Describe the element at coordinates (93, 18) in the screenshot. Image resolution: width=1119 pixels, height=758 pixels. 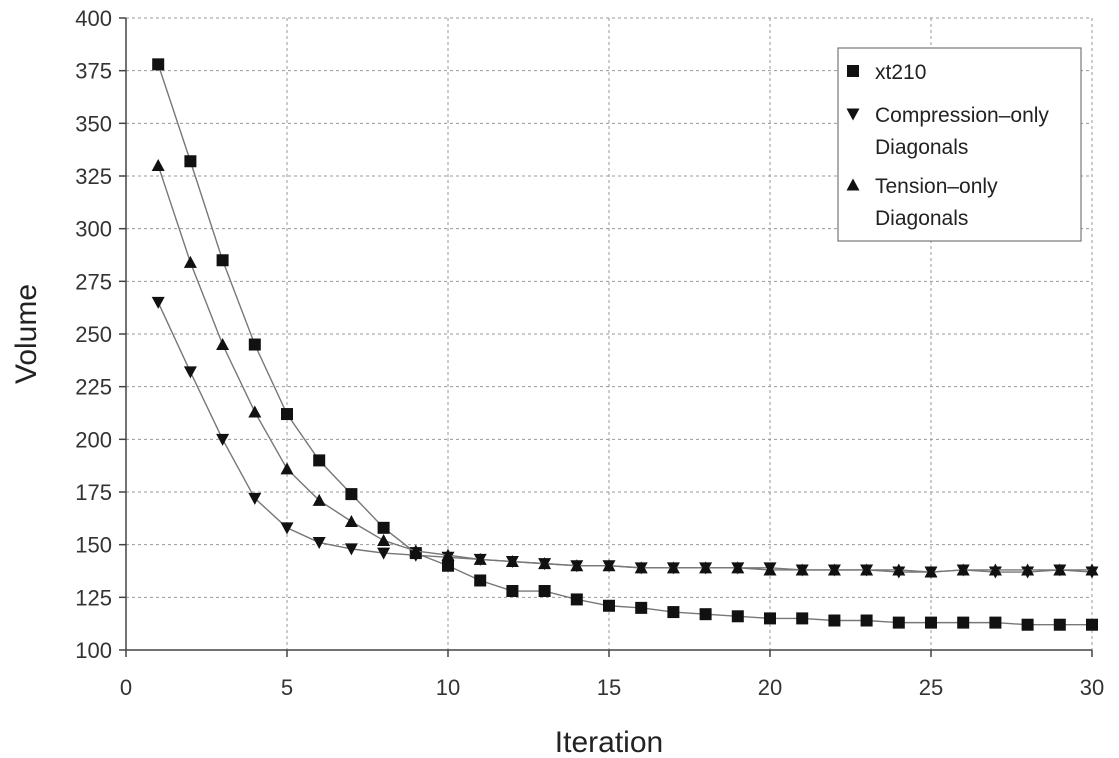
I see `y-tick-label: 400` at that location.